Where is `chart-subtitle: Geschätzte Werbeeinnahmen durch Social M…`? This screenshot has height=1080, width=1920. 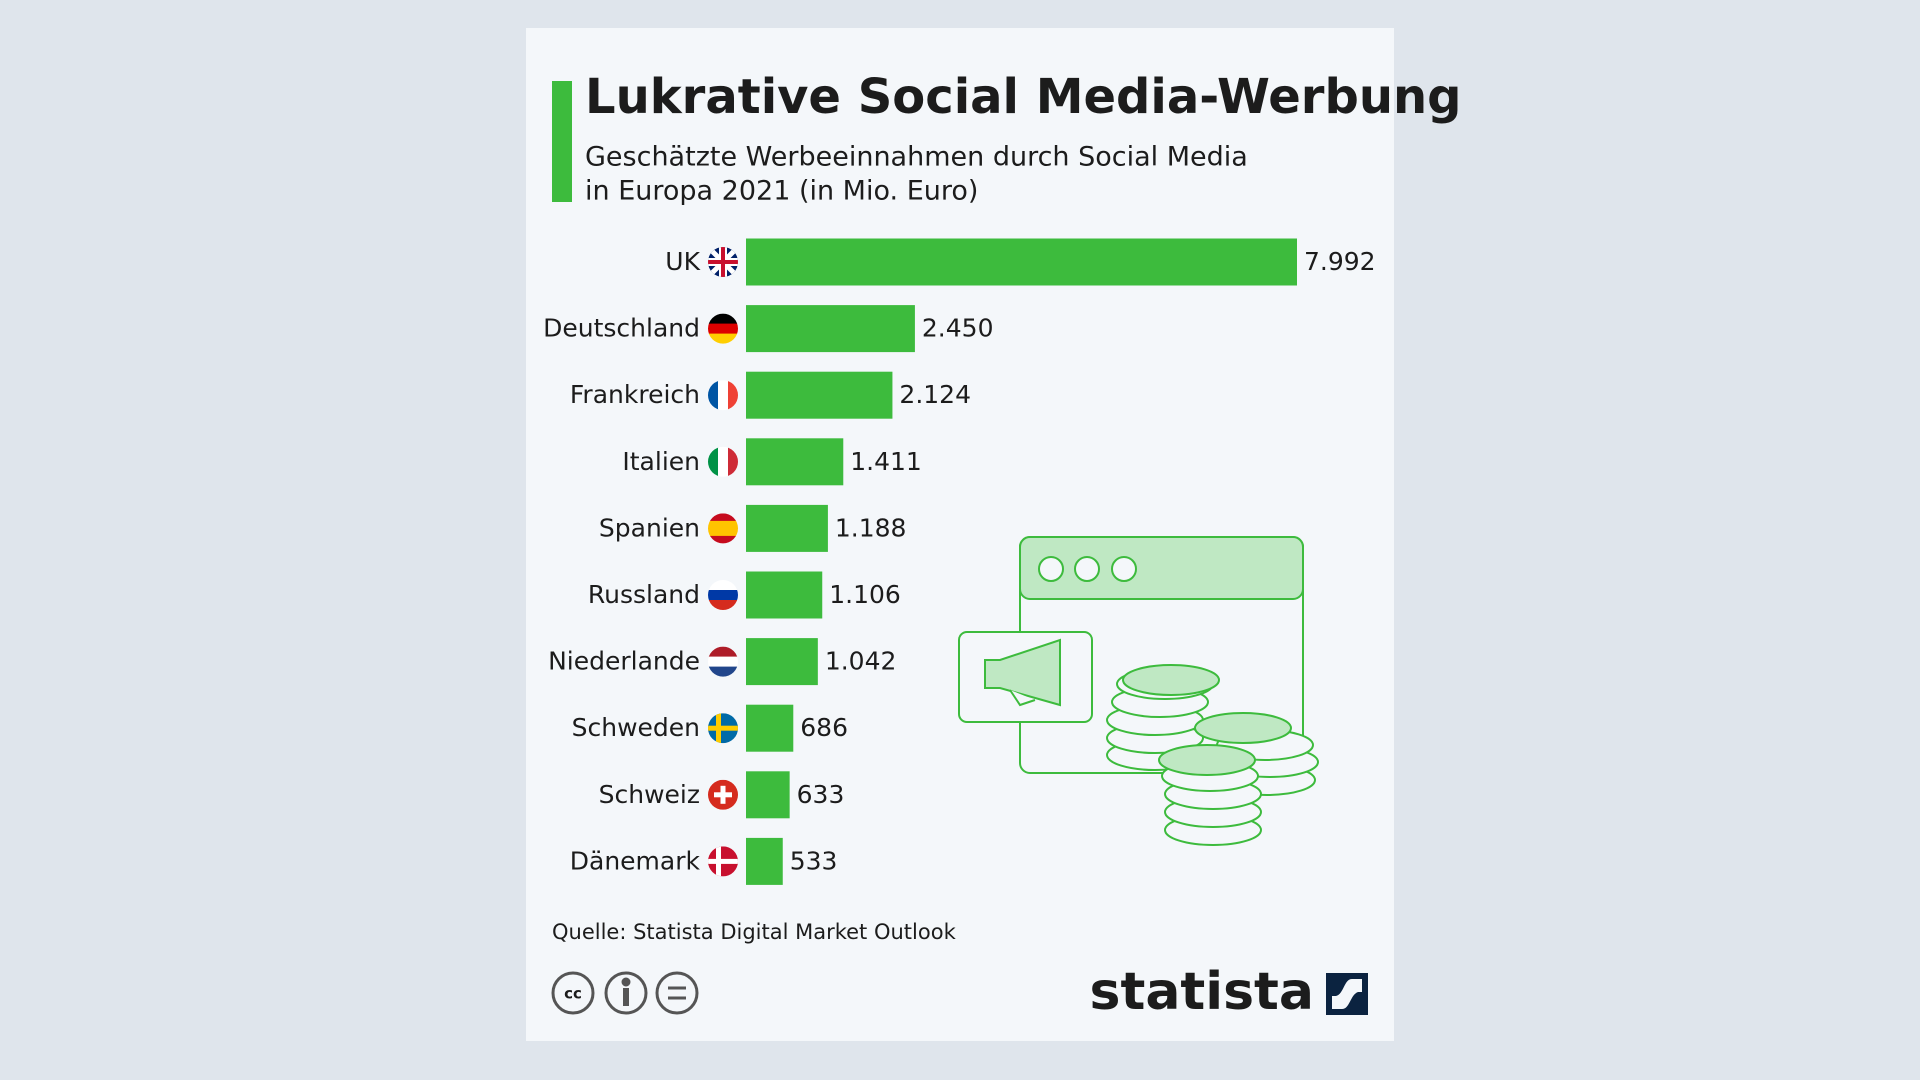 chart-subtitle: Geschätzte Werbeeinnahmen durch Social M… is located at coordinates (916, 157).